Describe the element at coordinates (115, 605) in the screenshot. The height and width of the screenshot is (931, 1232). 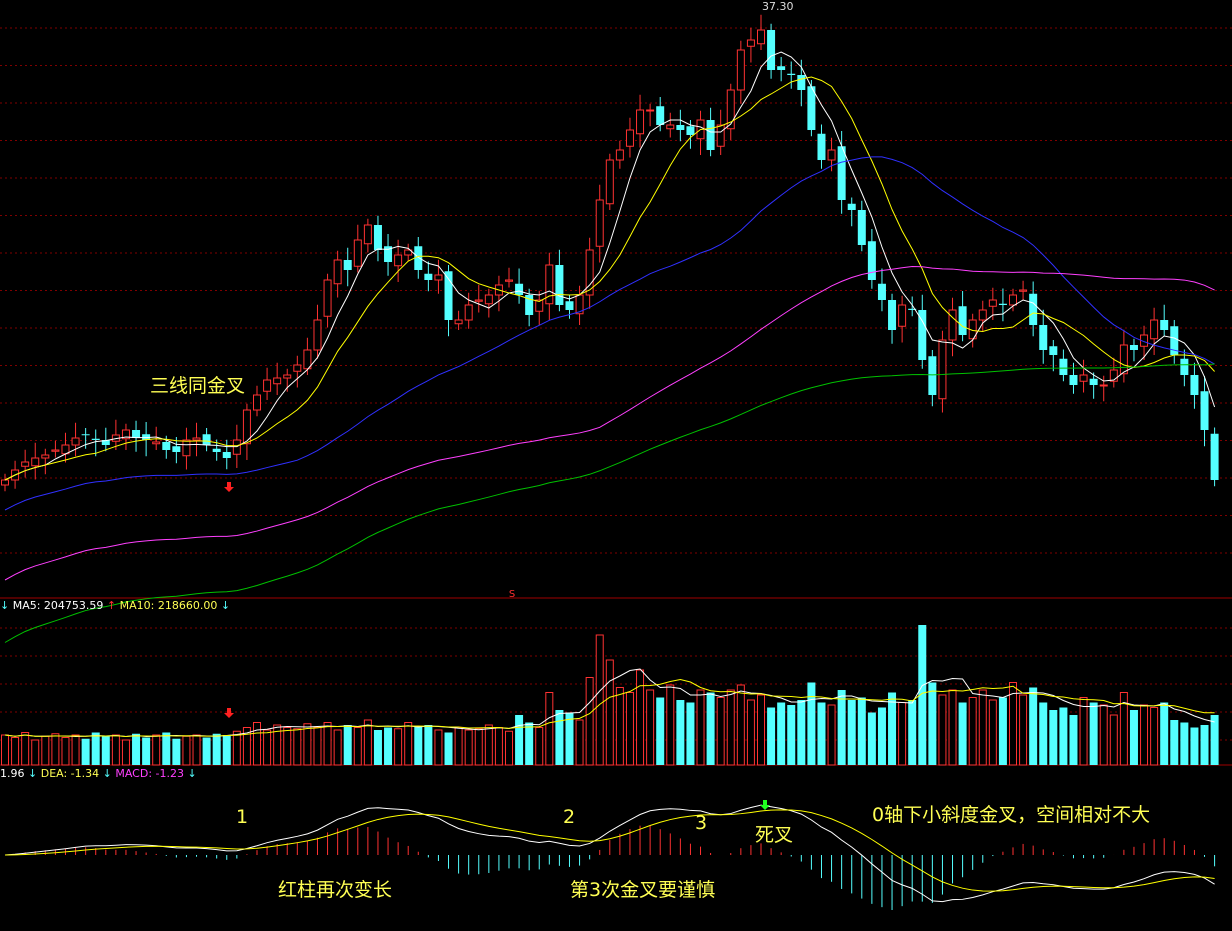
I see `volume-header: ↓ MA5: 204753.59 ↑ MA10: 218660.00 ↓` at that location.